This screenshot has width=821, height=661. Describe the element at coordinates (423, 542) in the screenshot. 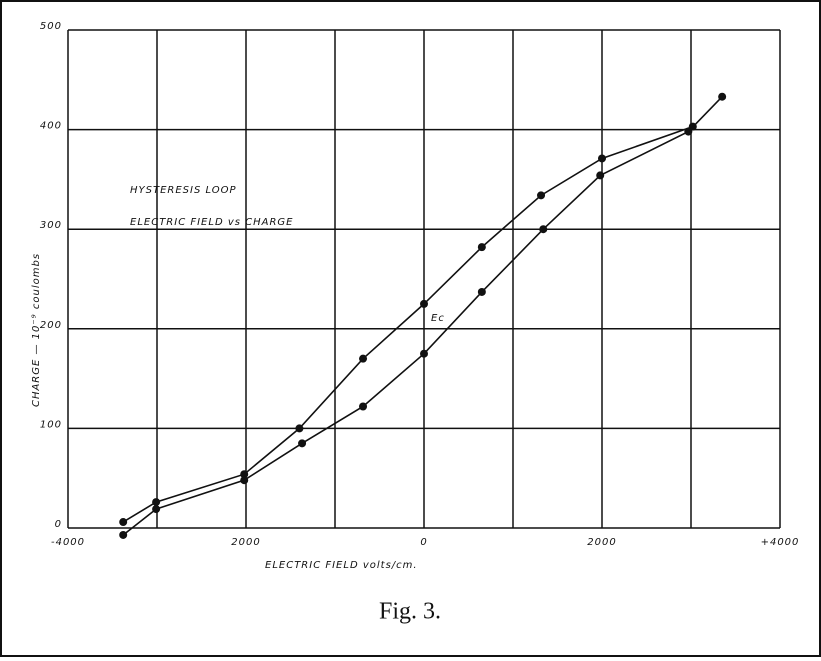

I see `x-tick-label: 0` at that location.